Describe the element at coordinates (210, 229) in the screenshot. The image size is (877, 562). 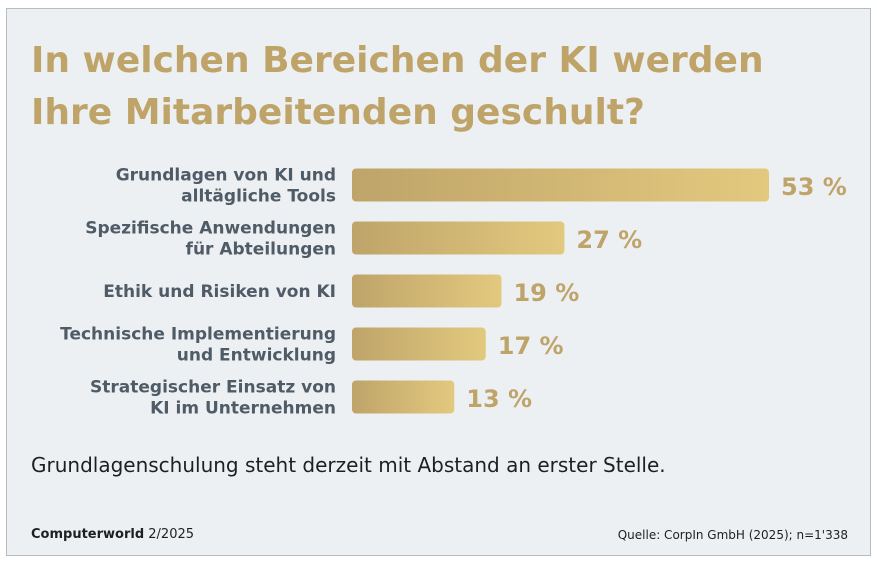
I see `category-label-line: Spezifische Anwendungen` at that location.